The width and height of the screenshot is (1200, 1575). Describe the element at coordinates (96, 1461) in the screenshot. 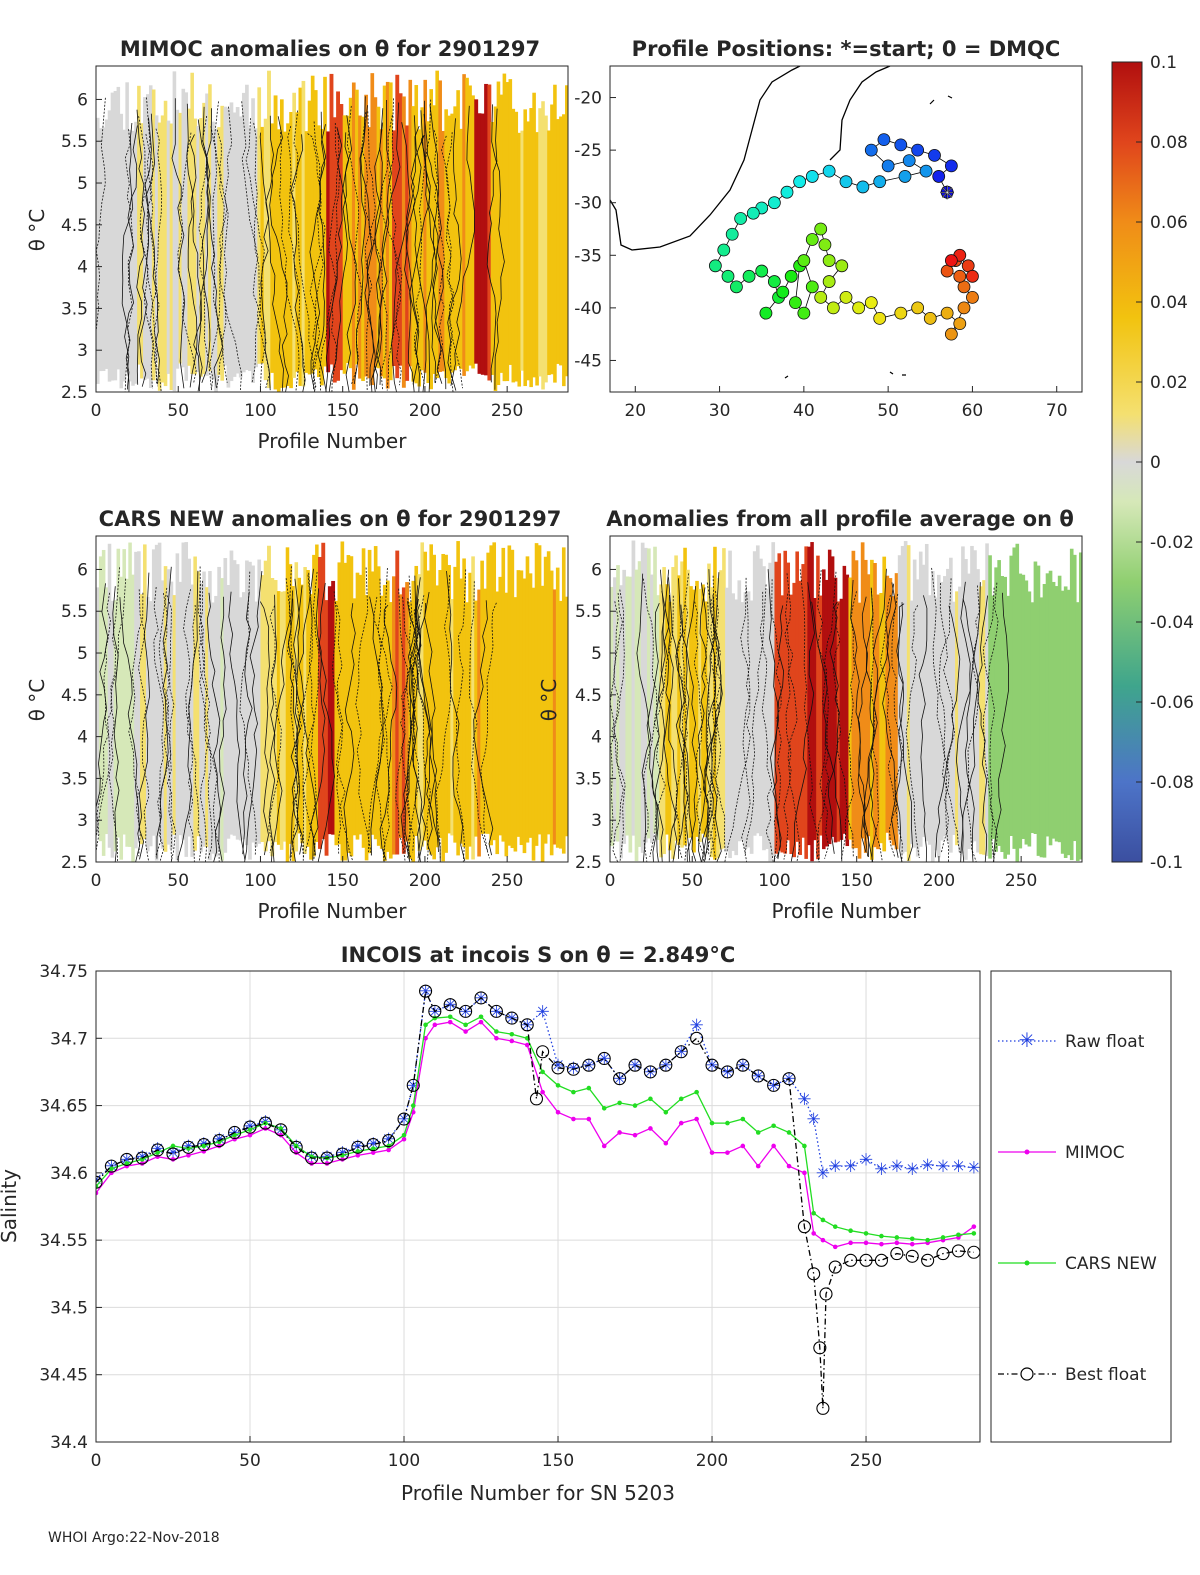

I see `salinity-xtick-label: 0` at that location.